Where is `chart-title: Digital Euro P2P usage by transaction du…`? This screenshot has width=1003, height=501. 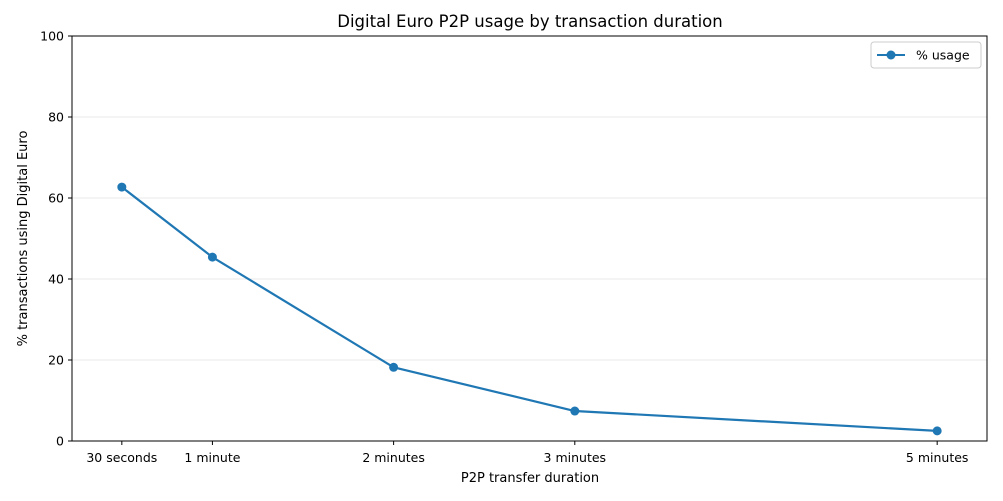
chart-title: Digital Euro P2P usage by transaction du… is located at coordinates (529, 21).